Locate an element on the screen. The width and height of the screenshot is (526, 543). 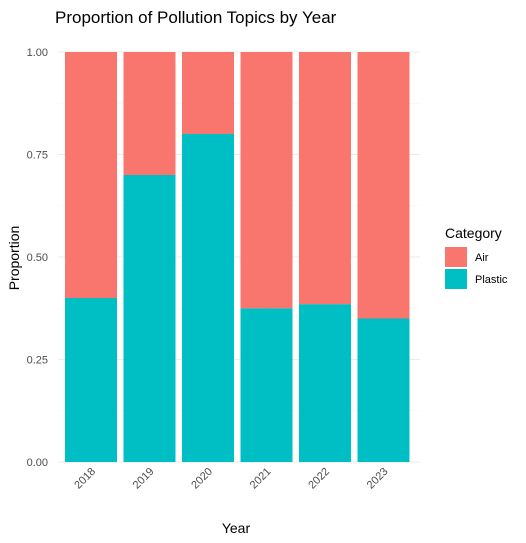
legend-label-plastic: Plastic is located at coordinates (491, 280).